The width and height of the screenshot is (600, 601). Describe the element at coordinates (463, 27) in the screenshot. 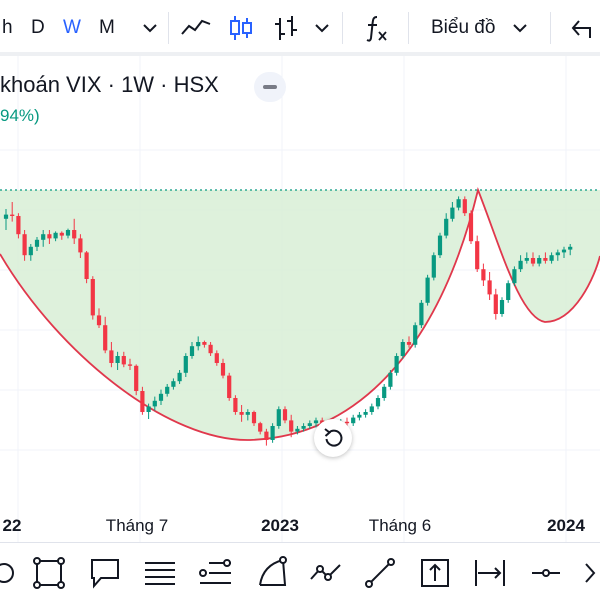

I see `chart-type-menu: Biểu đồ` at that location.